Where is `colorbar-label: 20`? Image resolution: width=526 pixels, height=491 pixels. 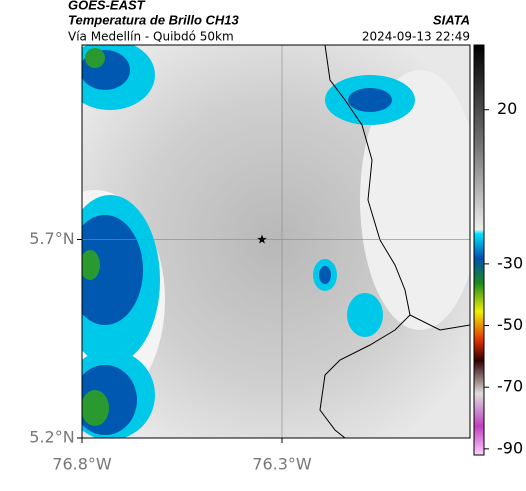
colorbar-label: 20 is located at coordinates (507, 108).